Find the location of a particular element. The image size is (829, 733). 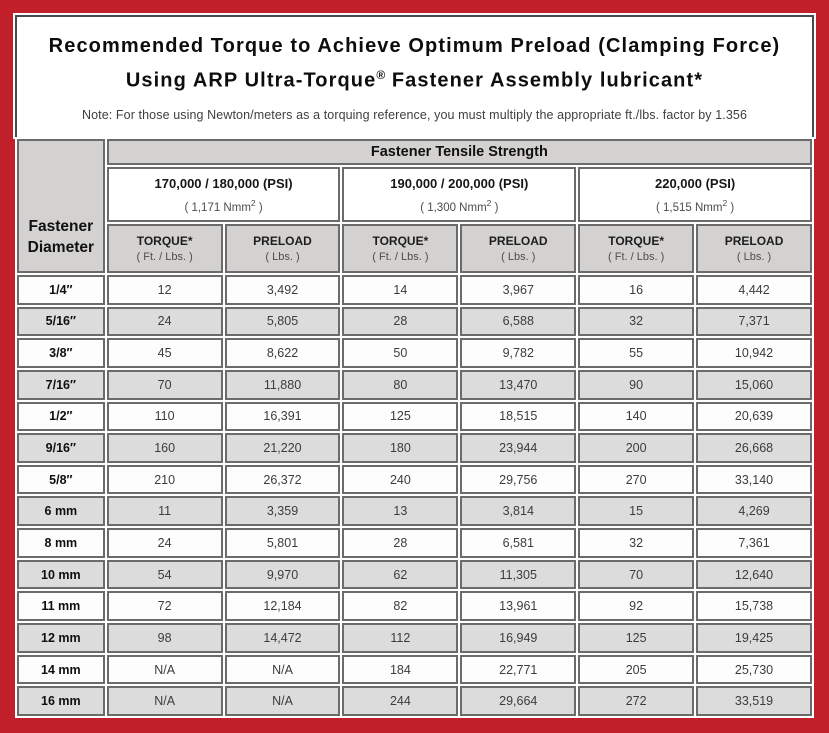

value-cell: 45 is located at coordinates (164, 353).